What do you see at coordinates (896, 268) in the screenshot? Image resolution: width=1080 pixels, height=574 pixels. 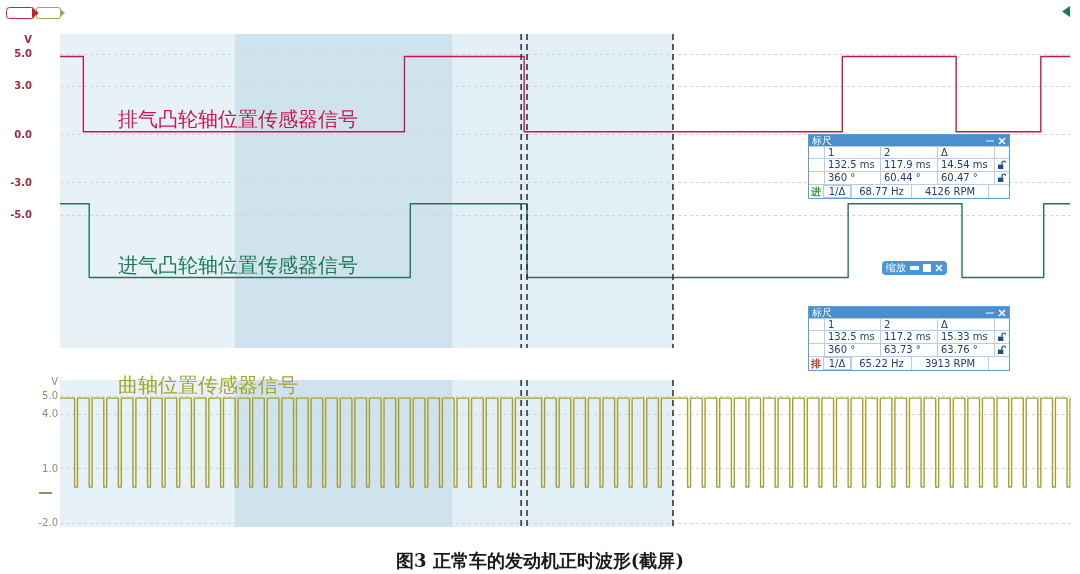 I see `annotation: 缩放` at bounding box center [896, 268].